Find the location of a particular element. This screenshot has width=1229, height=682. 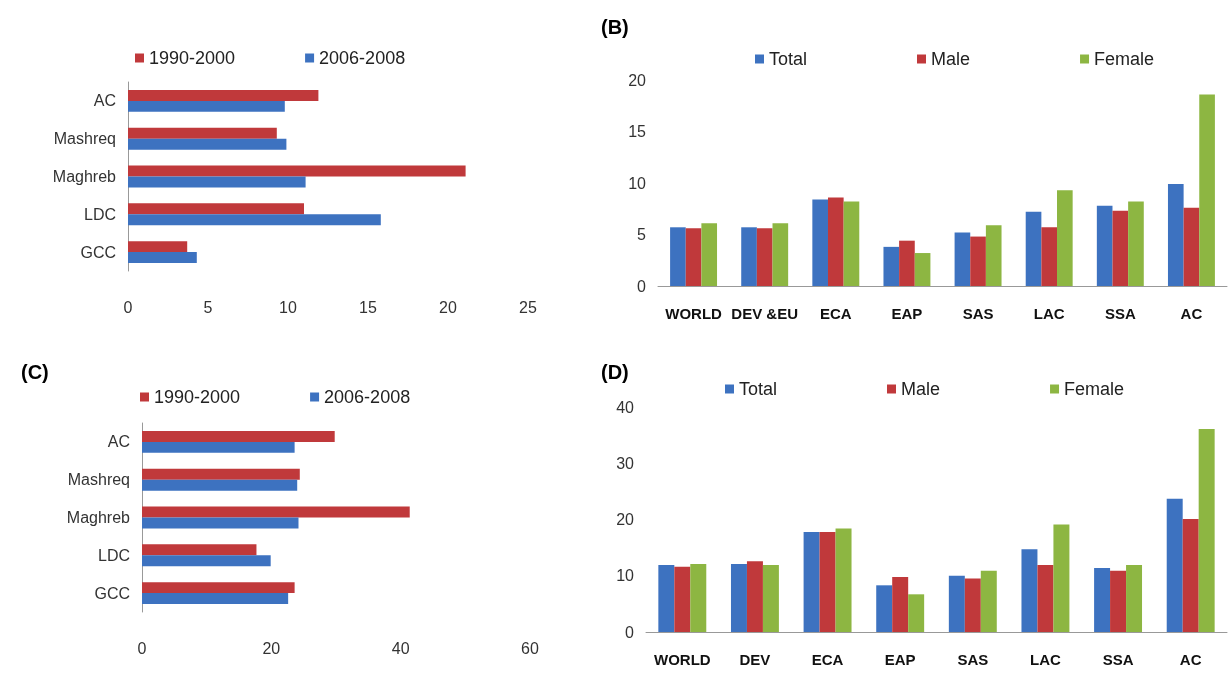

x-tick-label: 25 is located at coordinates (528, 307).